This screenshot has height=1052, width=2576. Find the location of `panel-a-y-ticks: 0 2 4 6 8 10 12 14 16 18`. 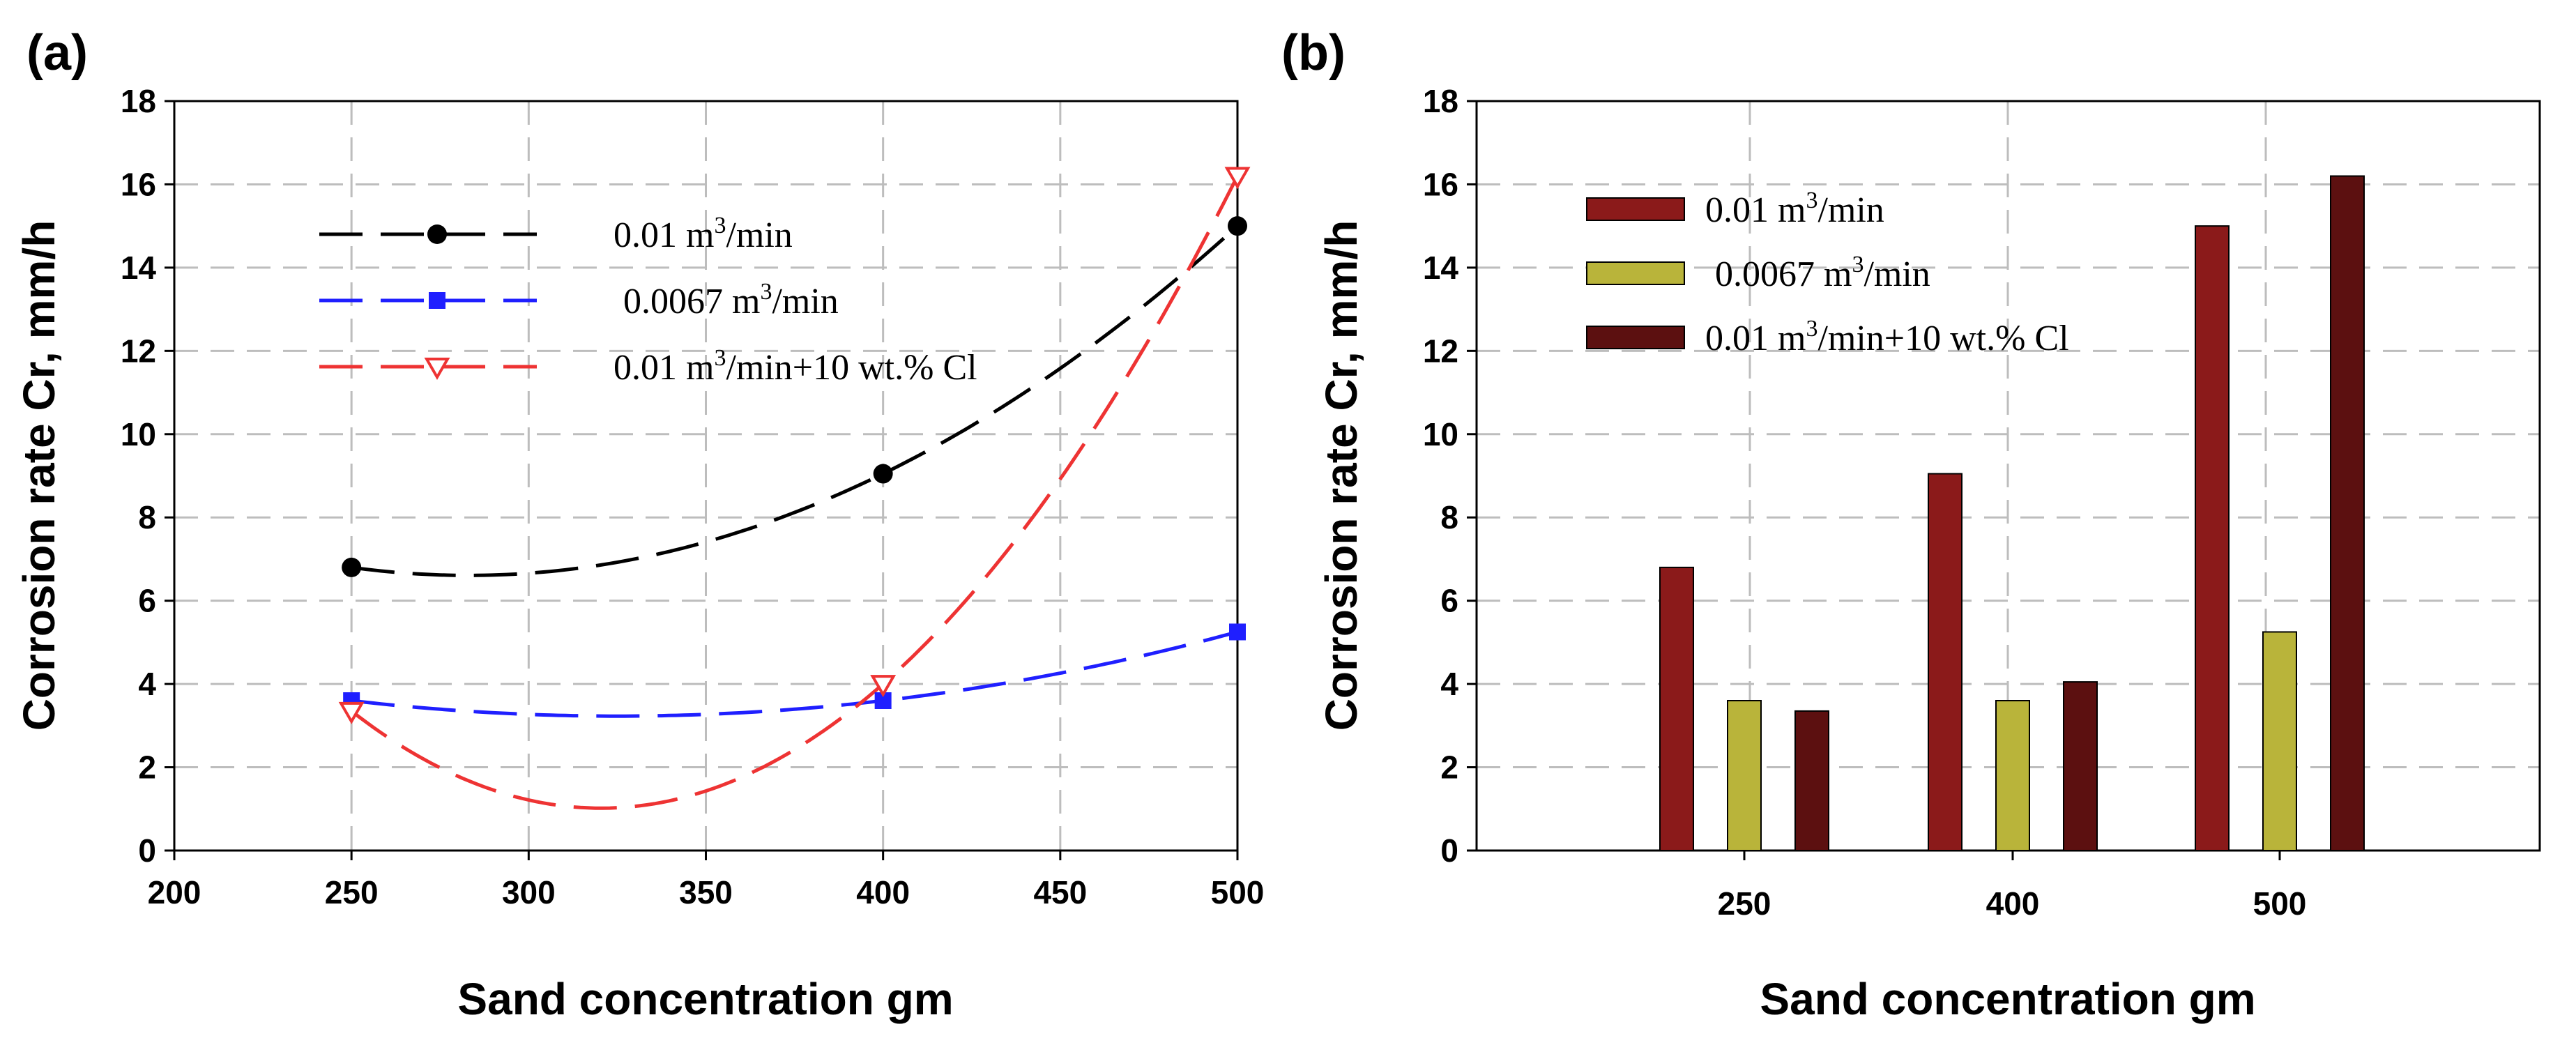

panel-a-y-ticks: 0 2 4 6 8 10 12 14 16 18 is located at coordinates (147, 476).